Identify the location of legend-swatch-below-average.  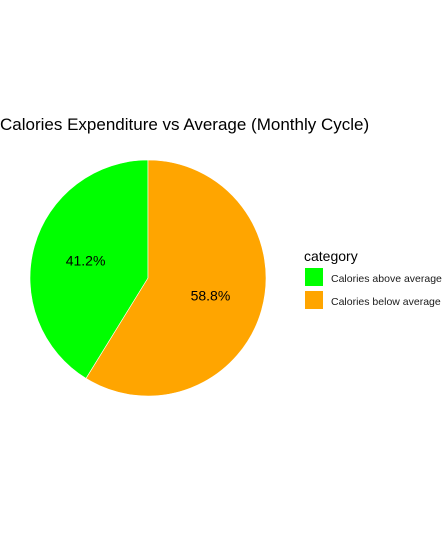
(314, 300).